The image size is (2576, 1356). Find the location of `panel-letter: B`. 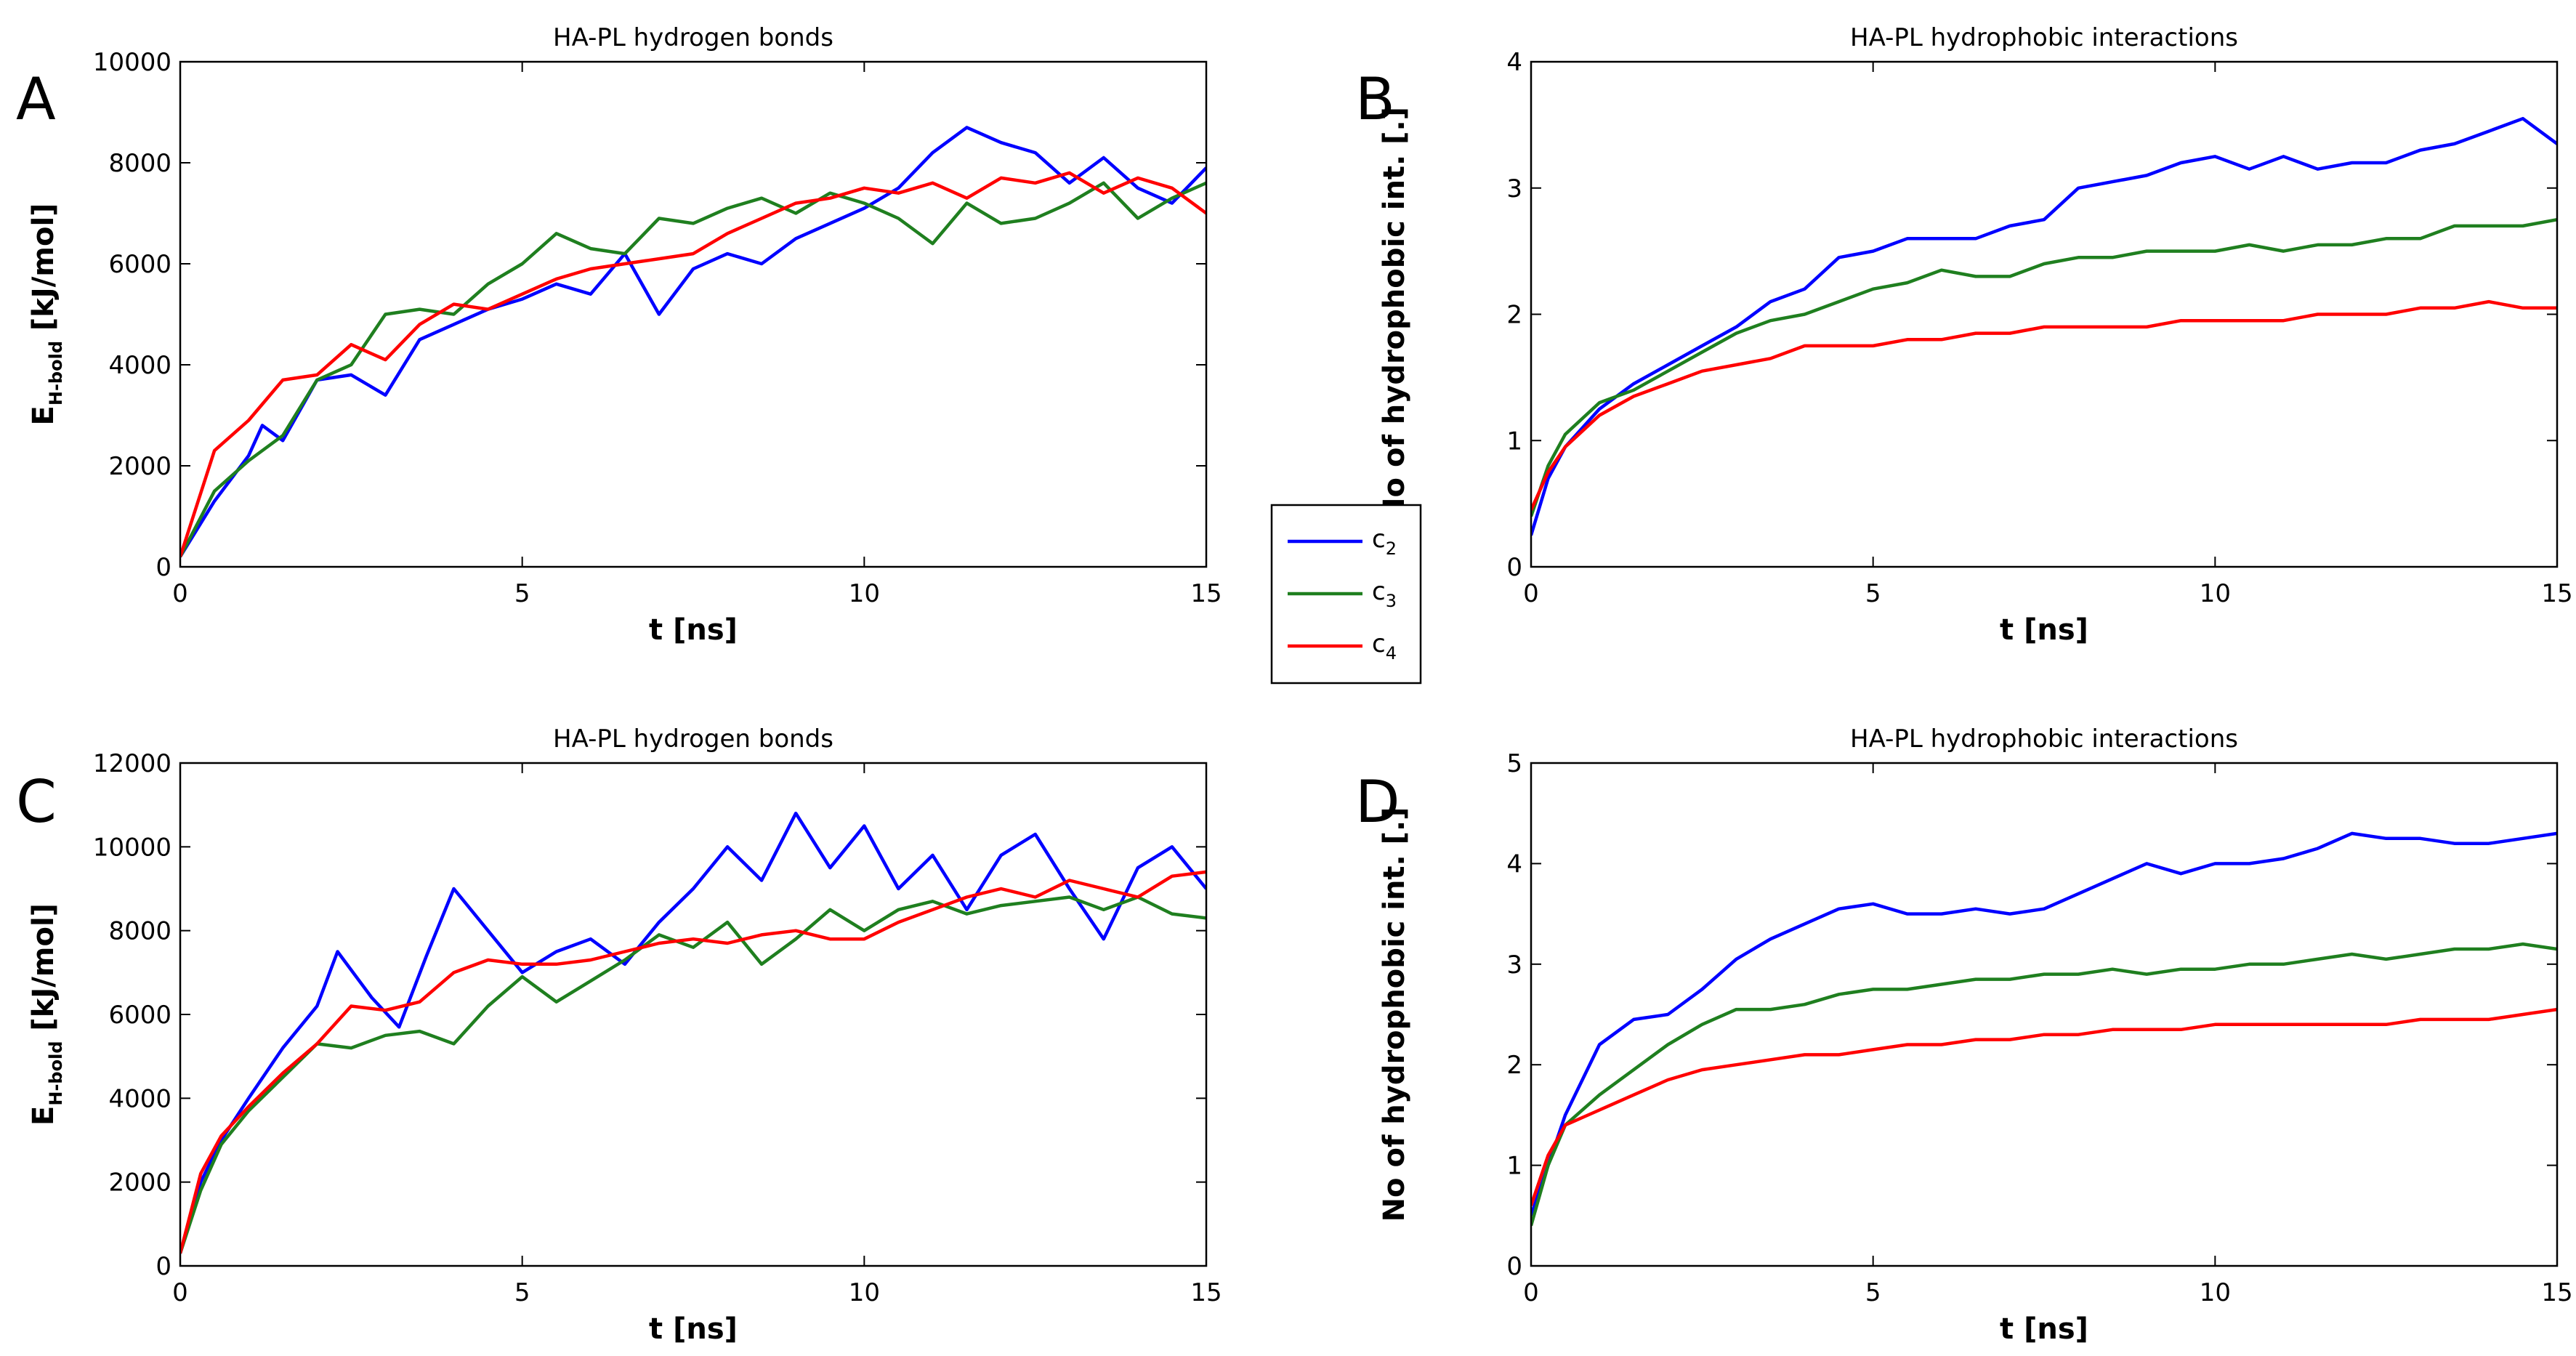

panel-letter: B is located at coordinates (1375, 99).